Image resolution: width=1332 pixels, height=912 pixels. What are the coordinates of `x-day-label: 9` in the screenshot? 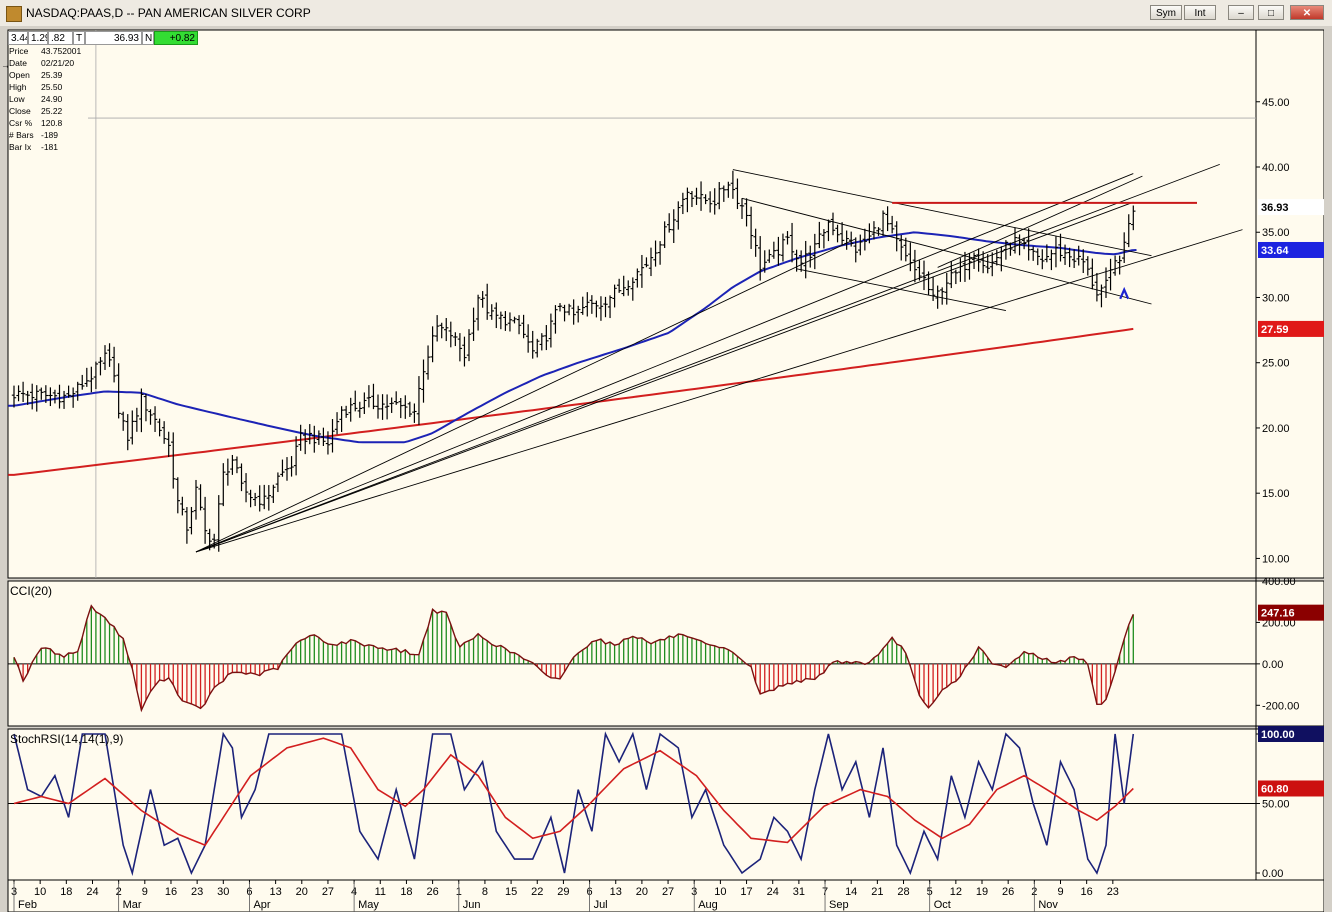 It's located at (1060, 892).